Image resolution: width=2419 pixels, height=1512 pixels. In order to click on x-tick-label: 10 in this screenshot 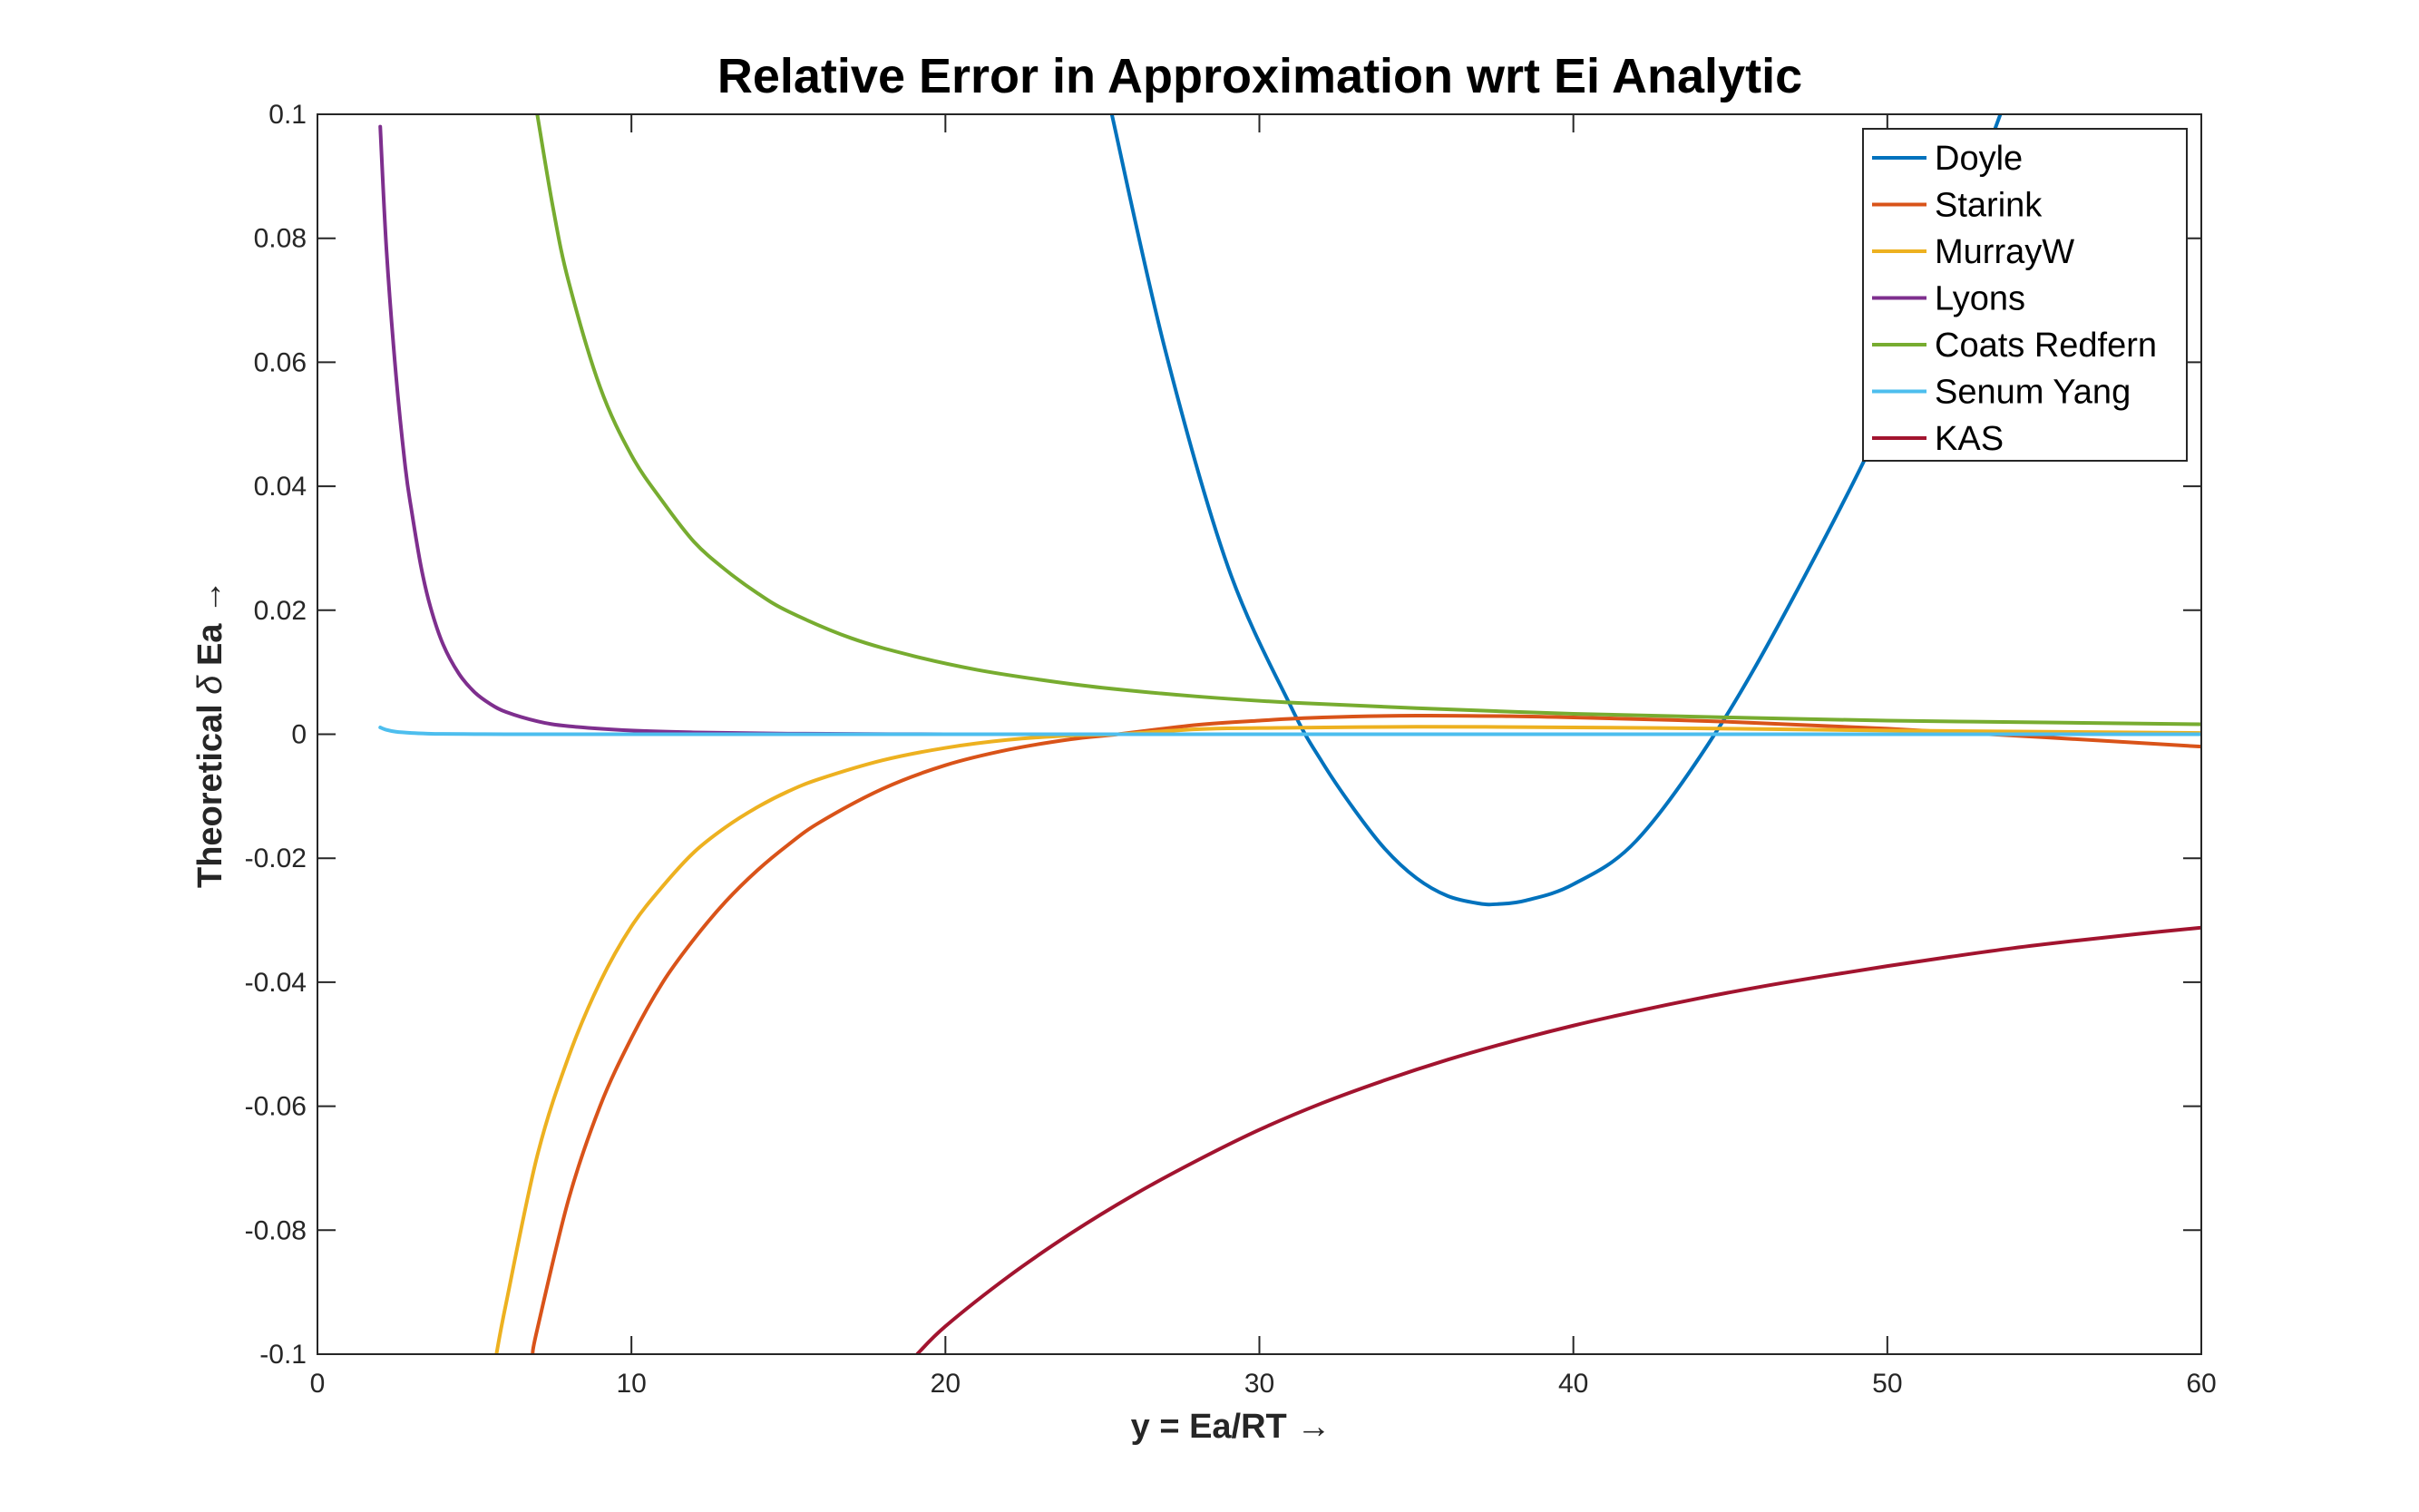, I will do `click(631, 1384)`.